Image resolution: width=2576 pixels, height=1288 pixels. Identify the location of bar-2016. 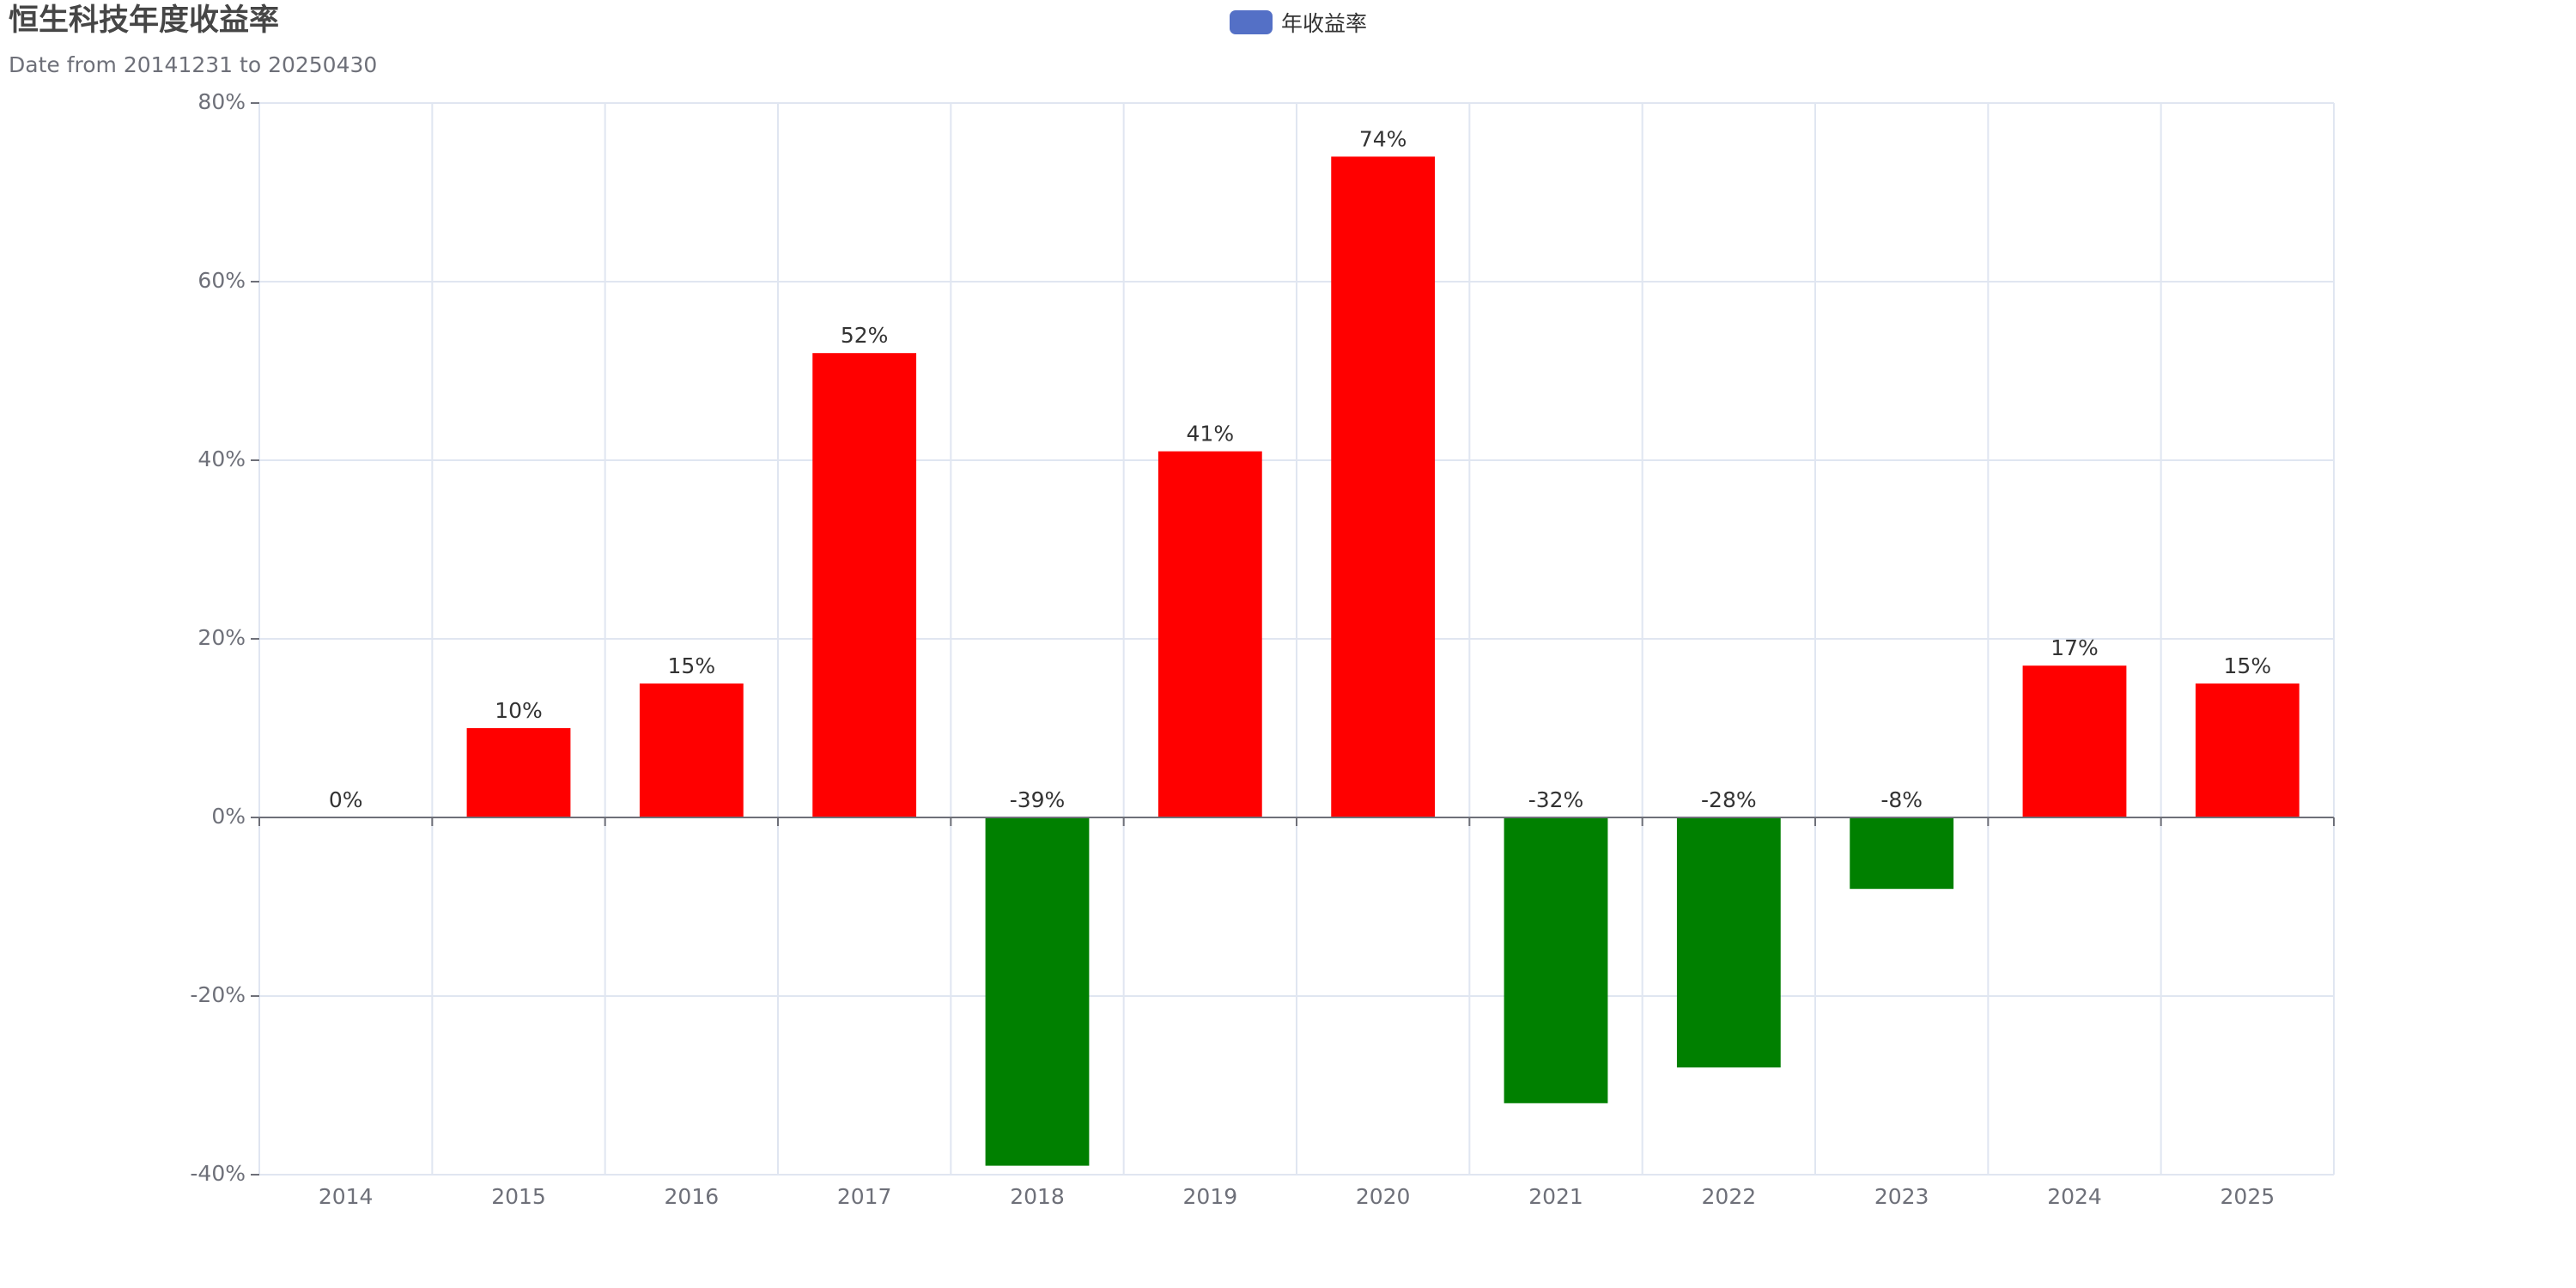
(691, 750).